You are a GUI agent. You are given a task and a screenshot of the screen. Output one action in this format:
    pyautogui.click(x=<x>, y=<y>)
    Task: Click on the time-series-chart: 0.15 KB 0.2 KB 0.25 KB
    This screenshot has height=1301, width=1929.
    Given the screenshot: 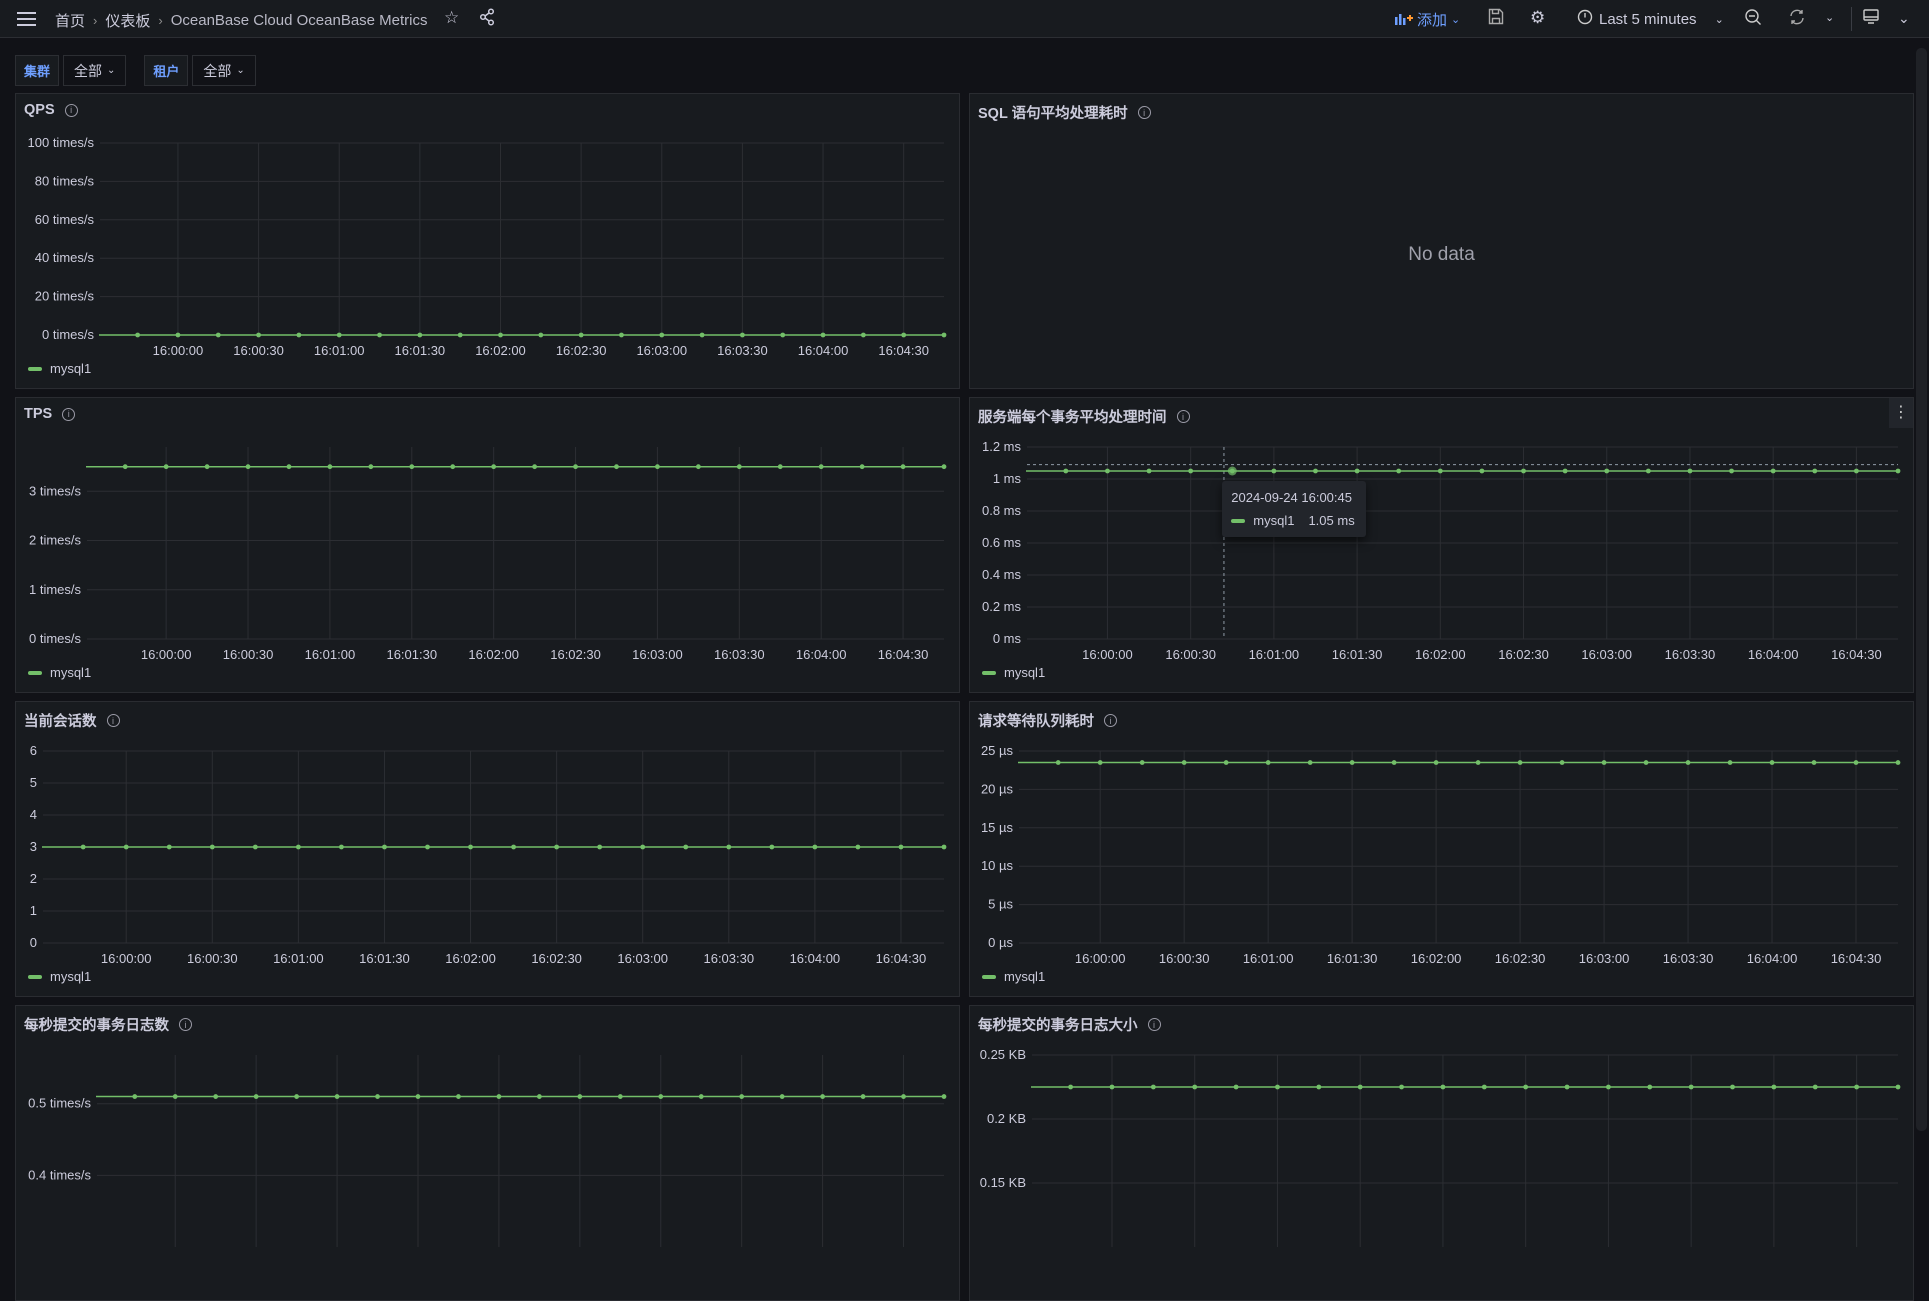 What is the action you would take?
    pyautogui.click(x=1442, y=1153)
    